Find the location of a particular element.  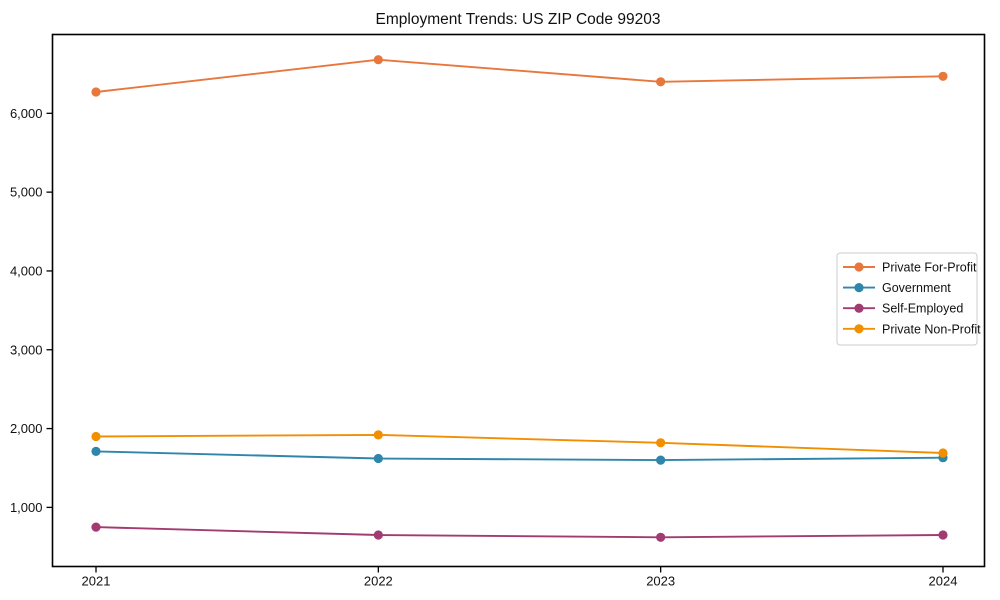

y-tick-label: 4,000 is located at coordinates (26, 270).